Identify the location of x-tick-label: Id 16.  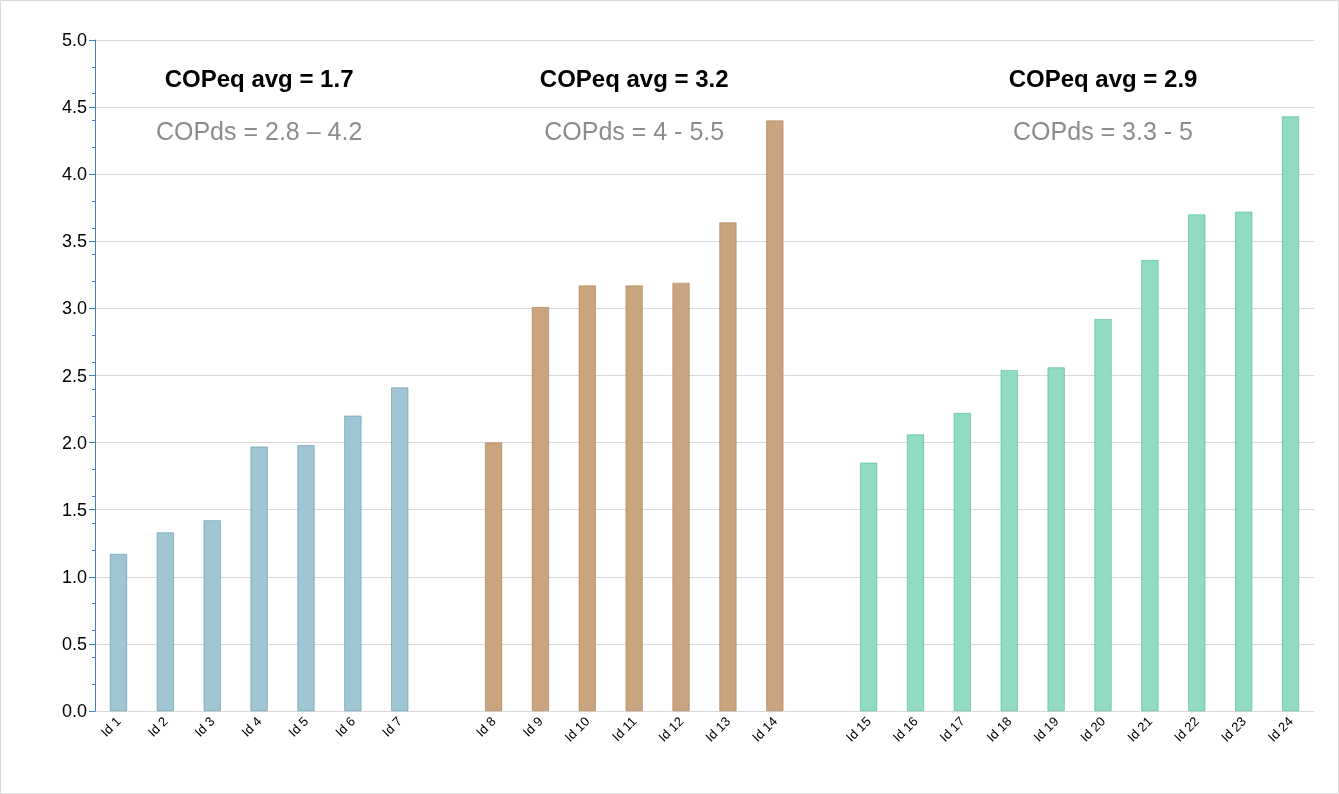
(905, 729).